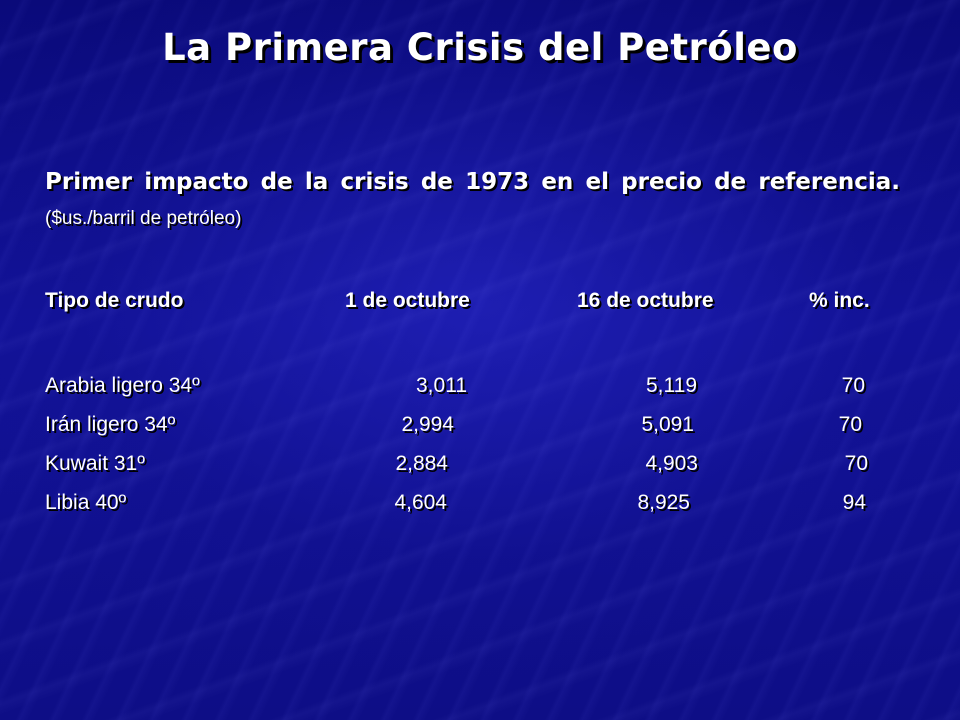 This screenshot has height=720, width=960. Describe the element at coordinates (143, 218) in the screenshot. I see `intro-unit-note: ($us./barril de petróleo)` at that location.